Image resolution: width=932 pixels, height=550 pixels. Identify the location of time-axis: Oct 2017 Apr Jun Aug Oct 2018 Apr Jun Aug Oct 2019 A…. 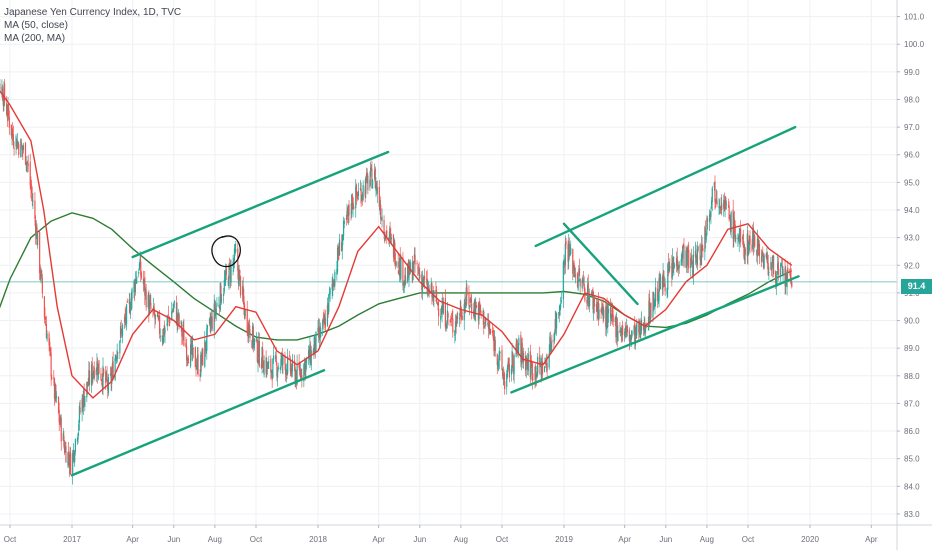
(466, 534).